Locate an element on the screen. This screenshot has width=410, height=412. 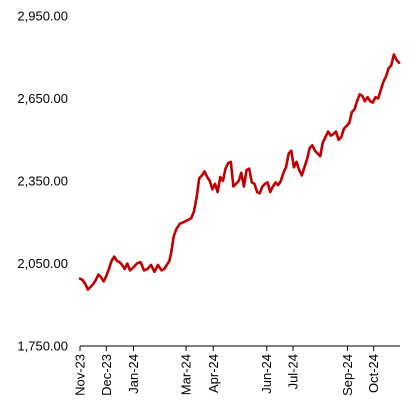
x-tick-label: Nov-23 is located at coordinates (80, 375).